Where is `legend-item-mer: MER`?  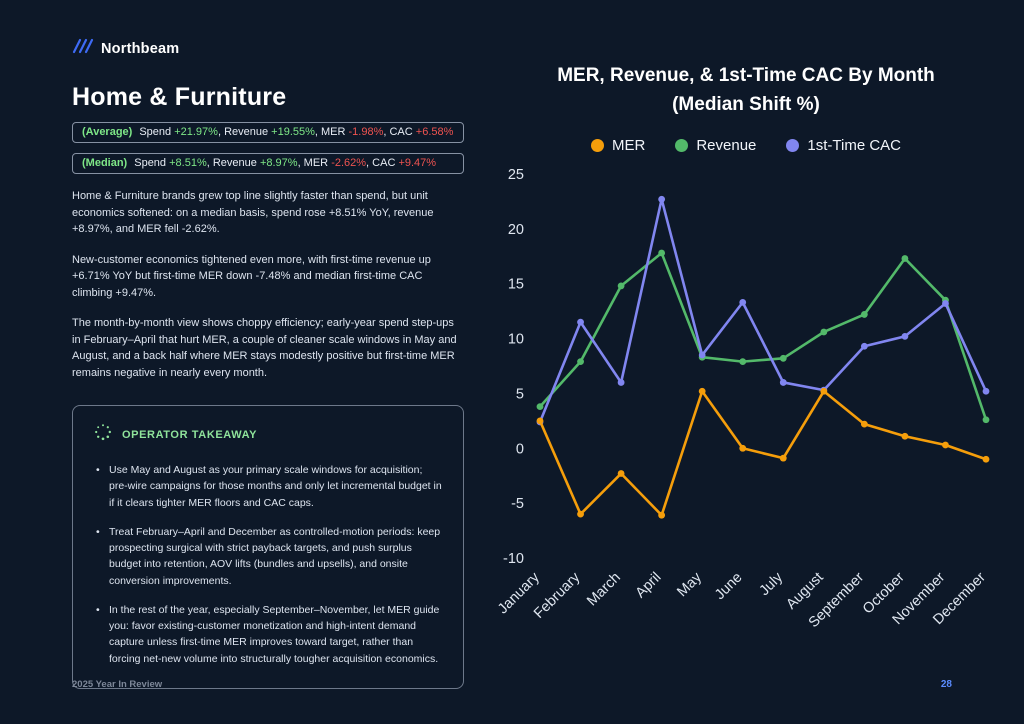 legend-item-mer: MER is located at coordinates (618, 145).